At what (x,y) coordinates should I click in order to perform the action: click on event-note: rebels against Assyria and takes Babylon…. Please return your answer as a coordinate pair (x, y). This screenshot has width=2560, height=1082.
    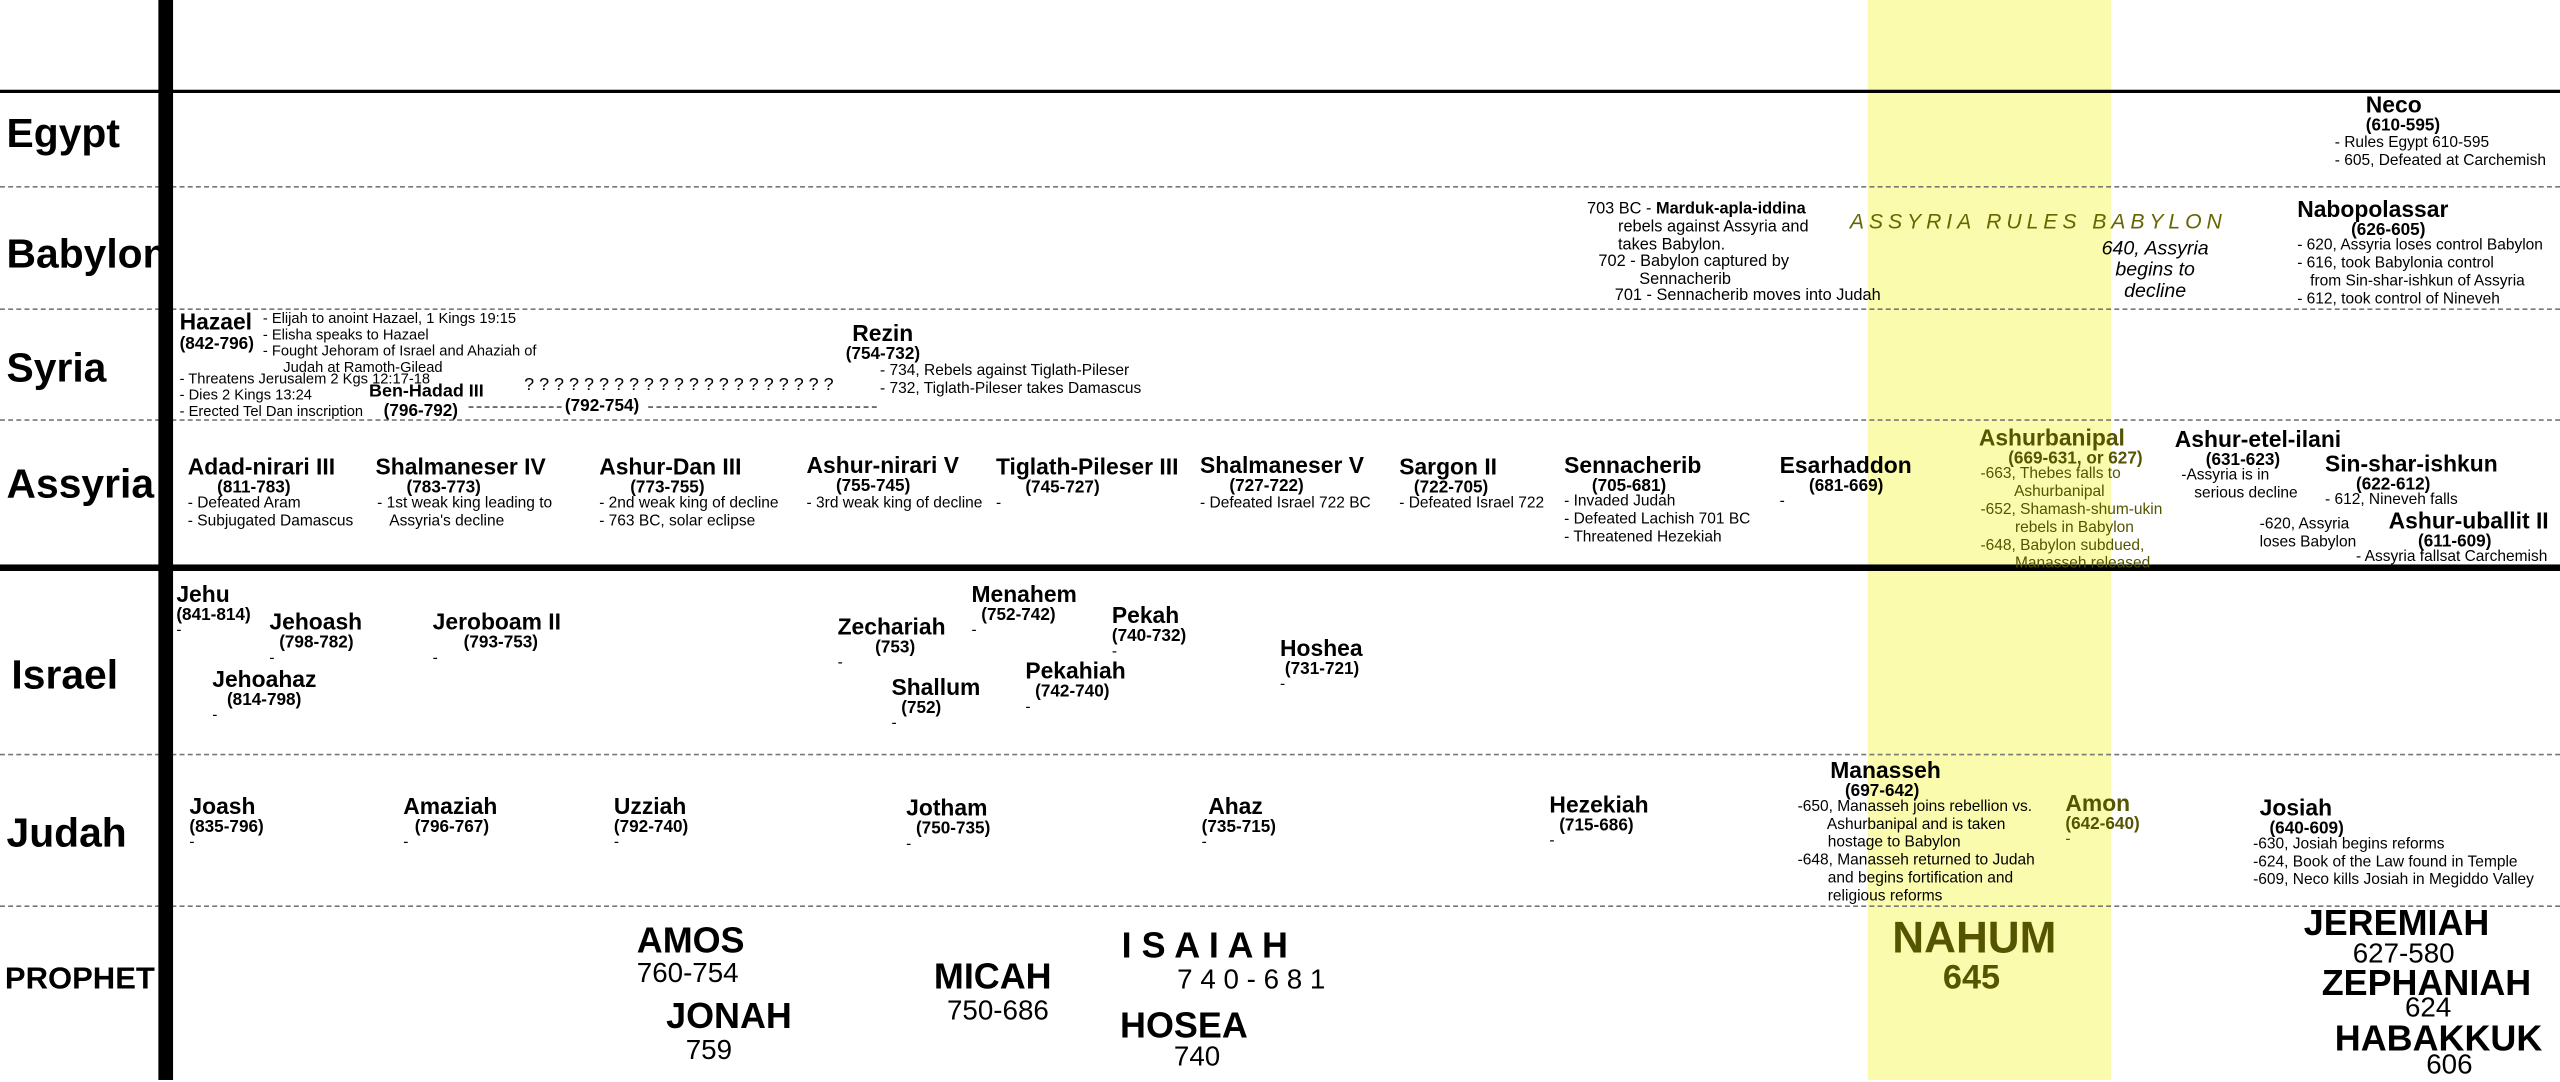
    Looking at the image, I should click on (1713, 236).